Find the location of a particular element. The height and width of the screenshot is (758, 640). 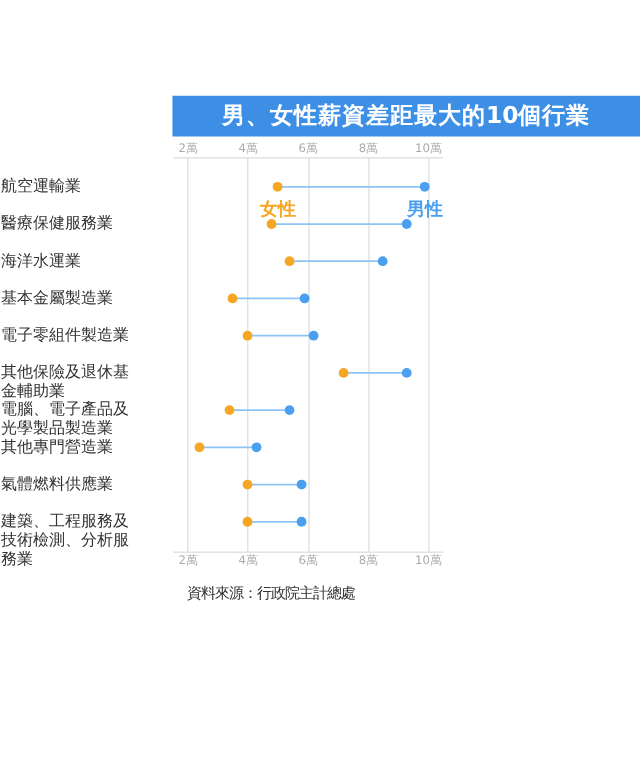

chart-title: 男、女性薪資差距最大的10個行業 is located at coordinates (405, 115).